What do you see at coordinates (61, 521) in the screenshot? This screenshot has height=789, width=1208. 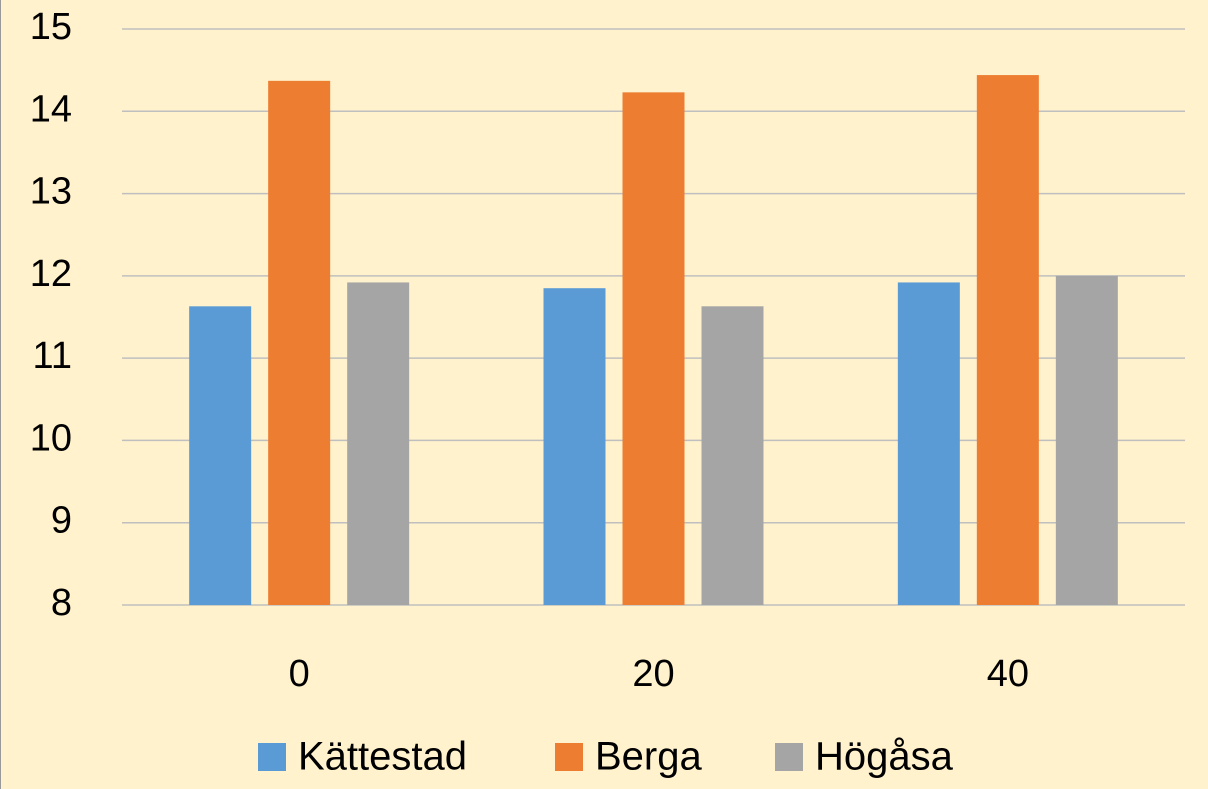 I see `y-tick-label: 9` at bounding box center [61, 521].